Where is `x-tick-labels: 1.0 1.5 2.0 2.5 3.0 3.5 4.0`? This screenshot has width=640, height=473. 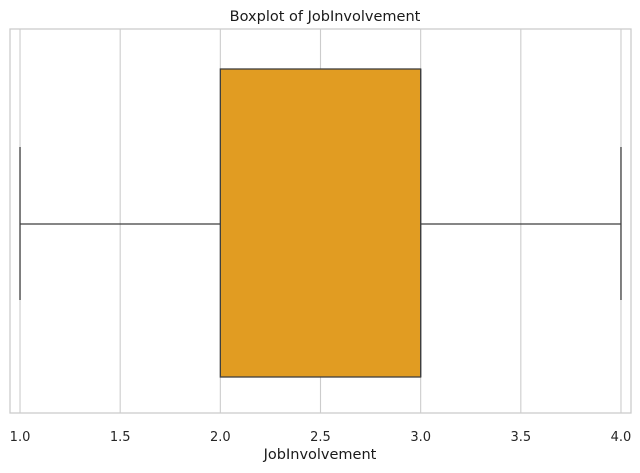
x-tick-labels: 1.0 1.5 2.0 2.5 3.0 3.5 4.0 is located at coordinates (321, 437).